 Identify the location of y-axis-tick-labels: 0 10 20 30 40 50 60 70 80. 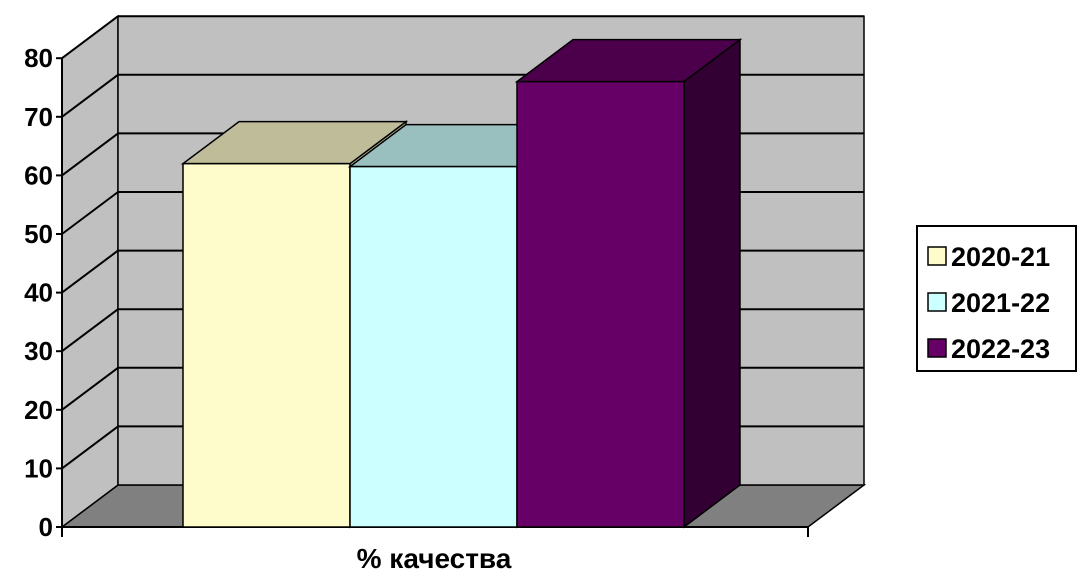
(38, 292).